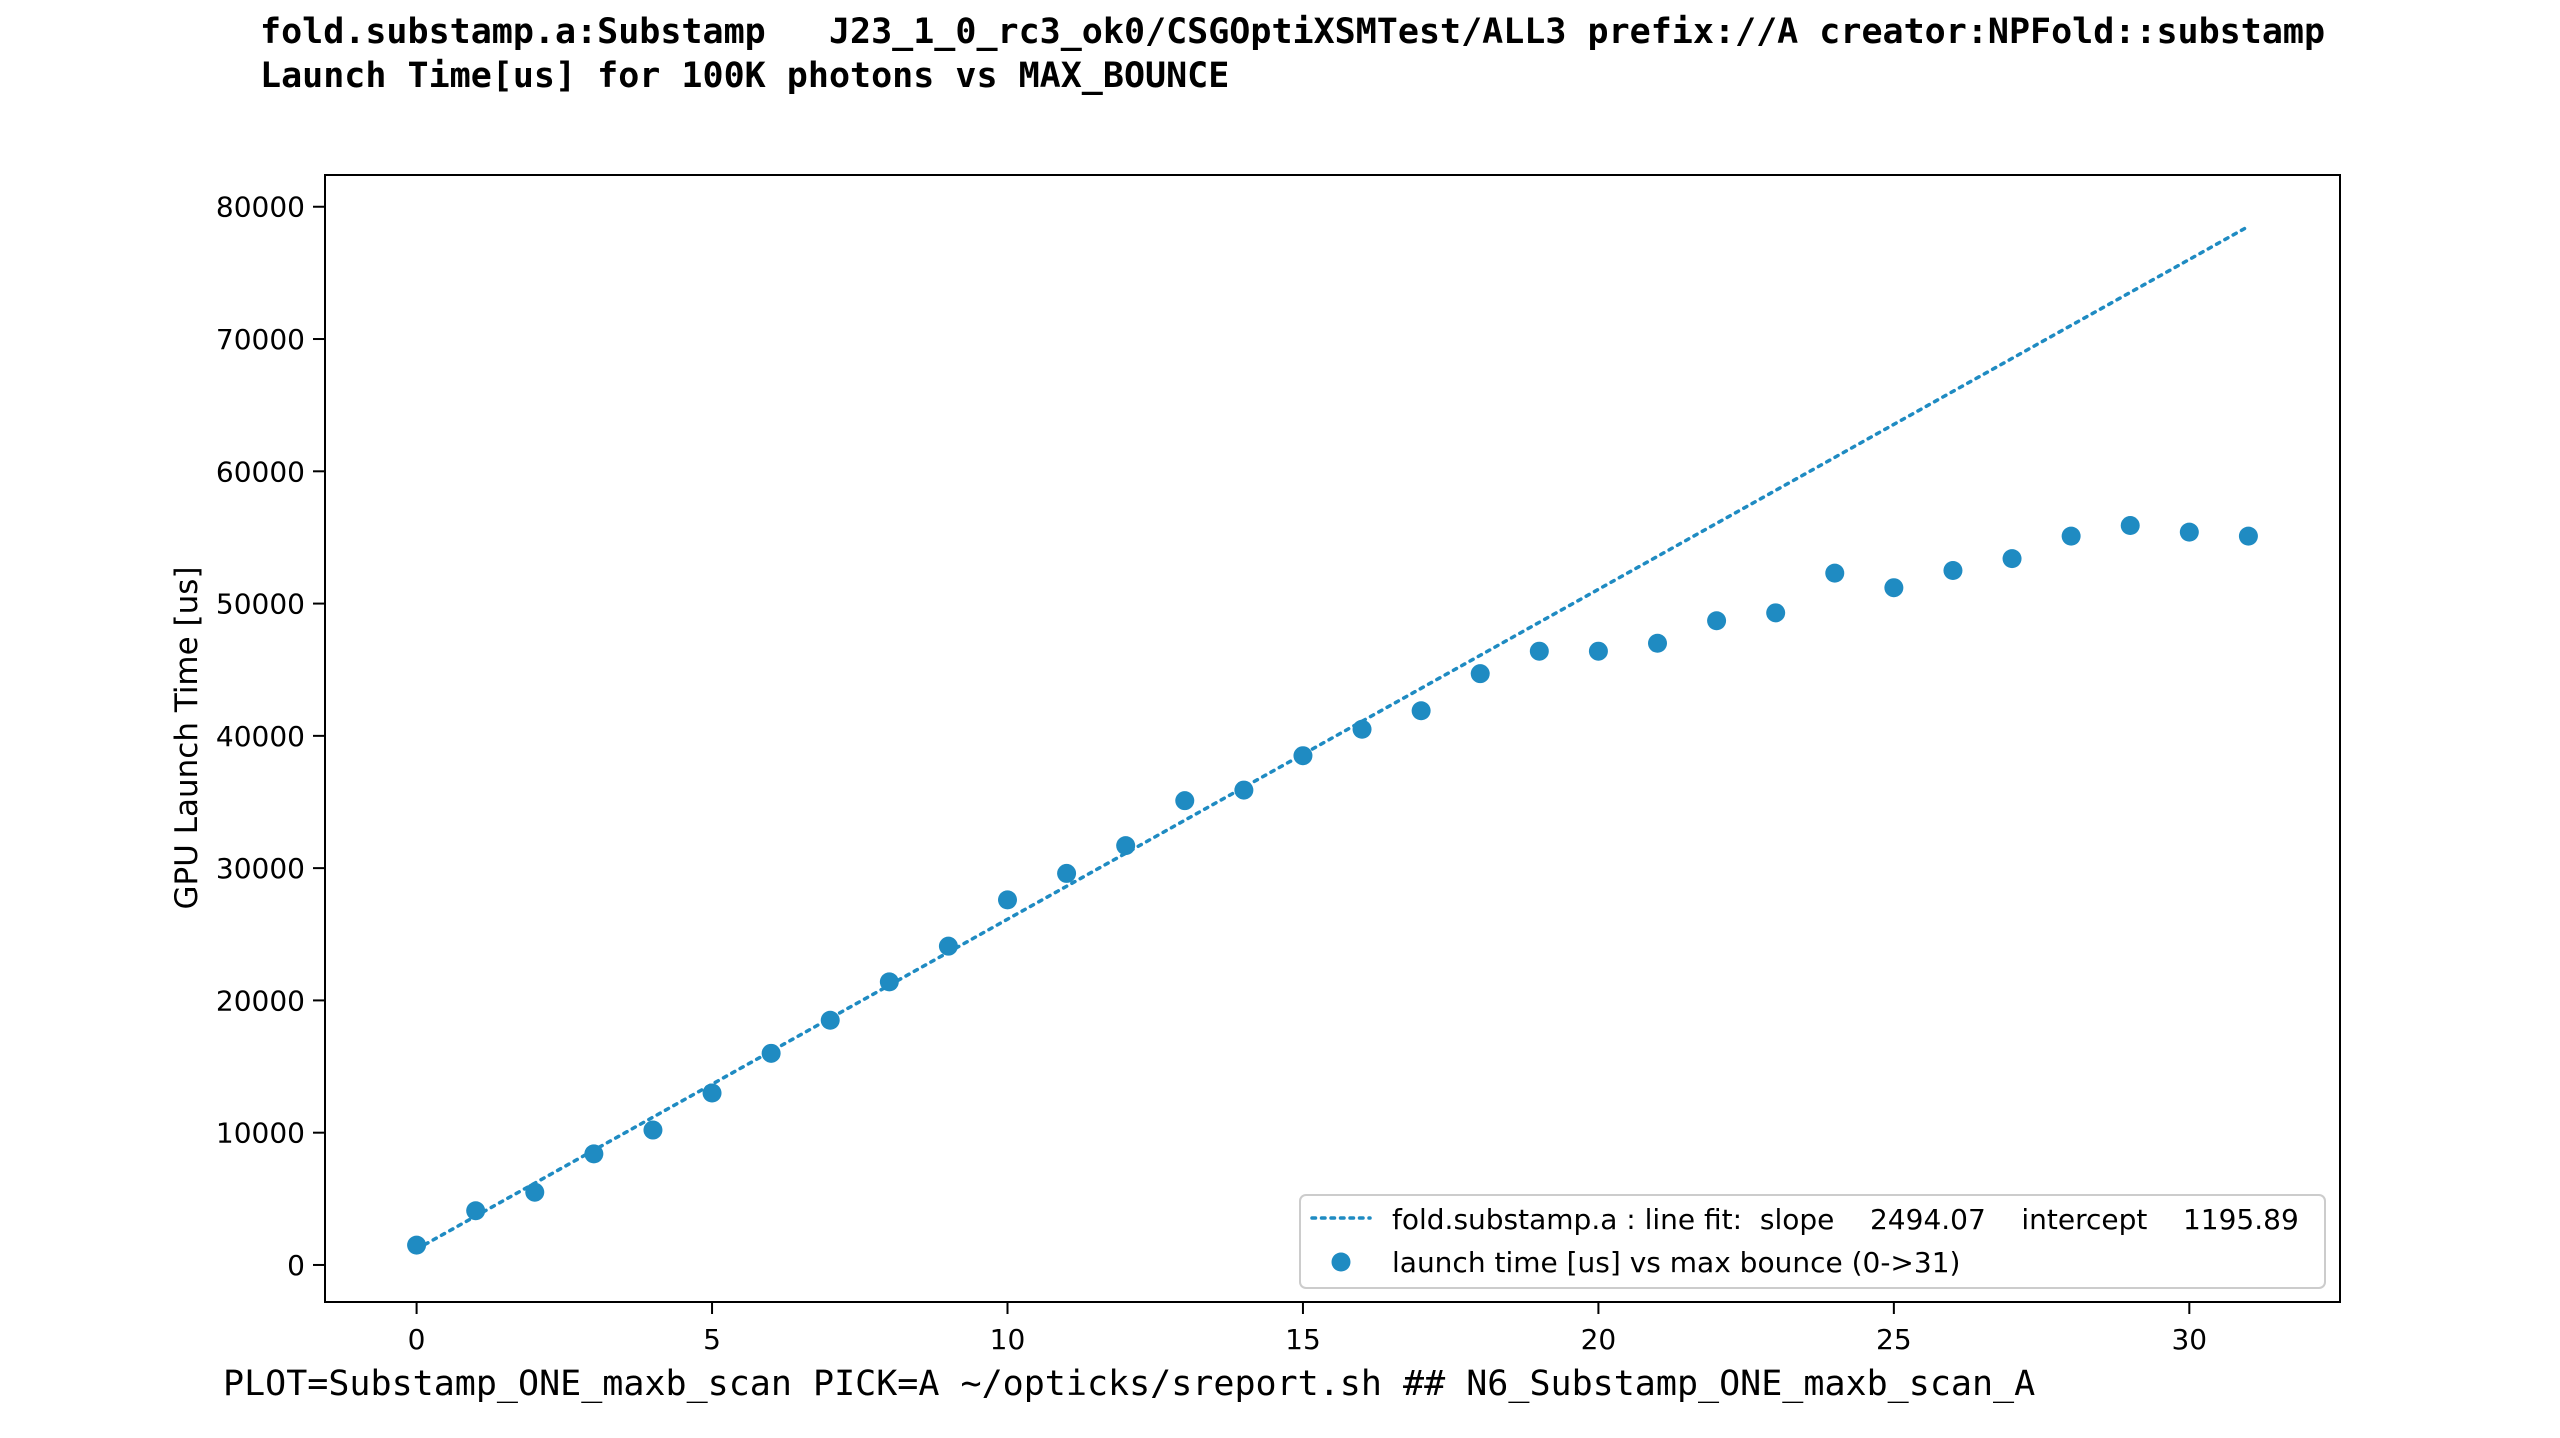 The image size is (2560, 1438). What do you see at coordinates (1676, 1262) in the screenshot?
I see `legend-label-points: launch time [us] vs max bounce (0->31)` at bounding box center [1676, 1262].